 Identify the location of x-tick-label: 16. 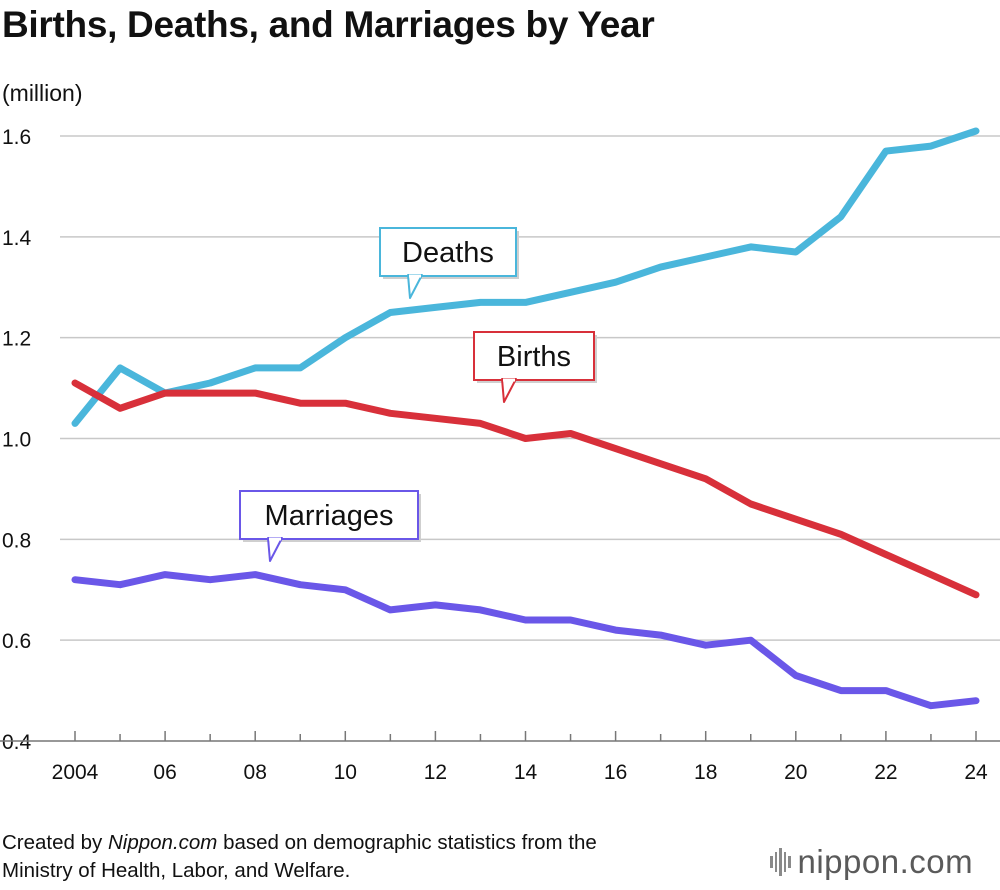
(615, 772).